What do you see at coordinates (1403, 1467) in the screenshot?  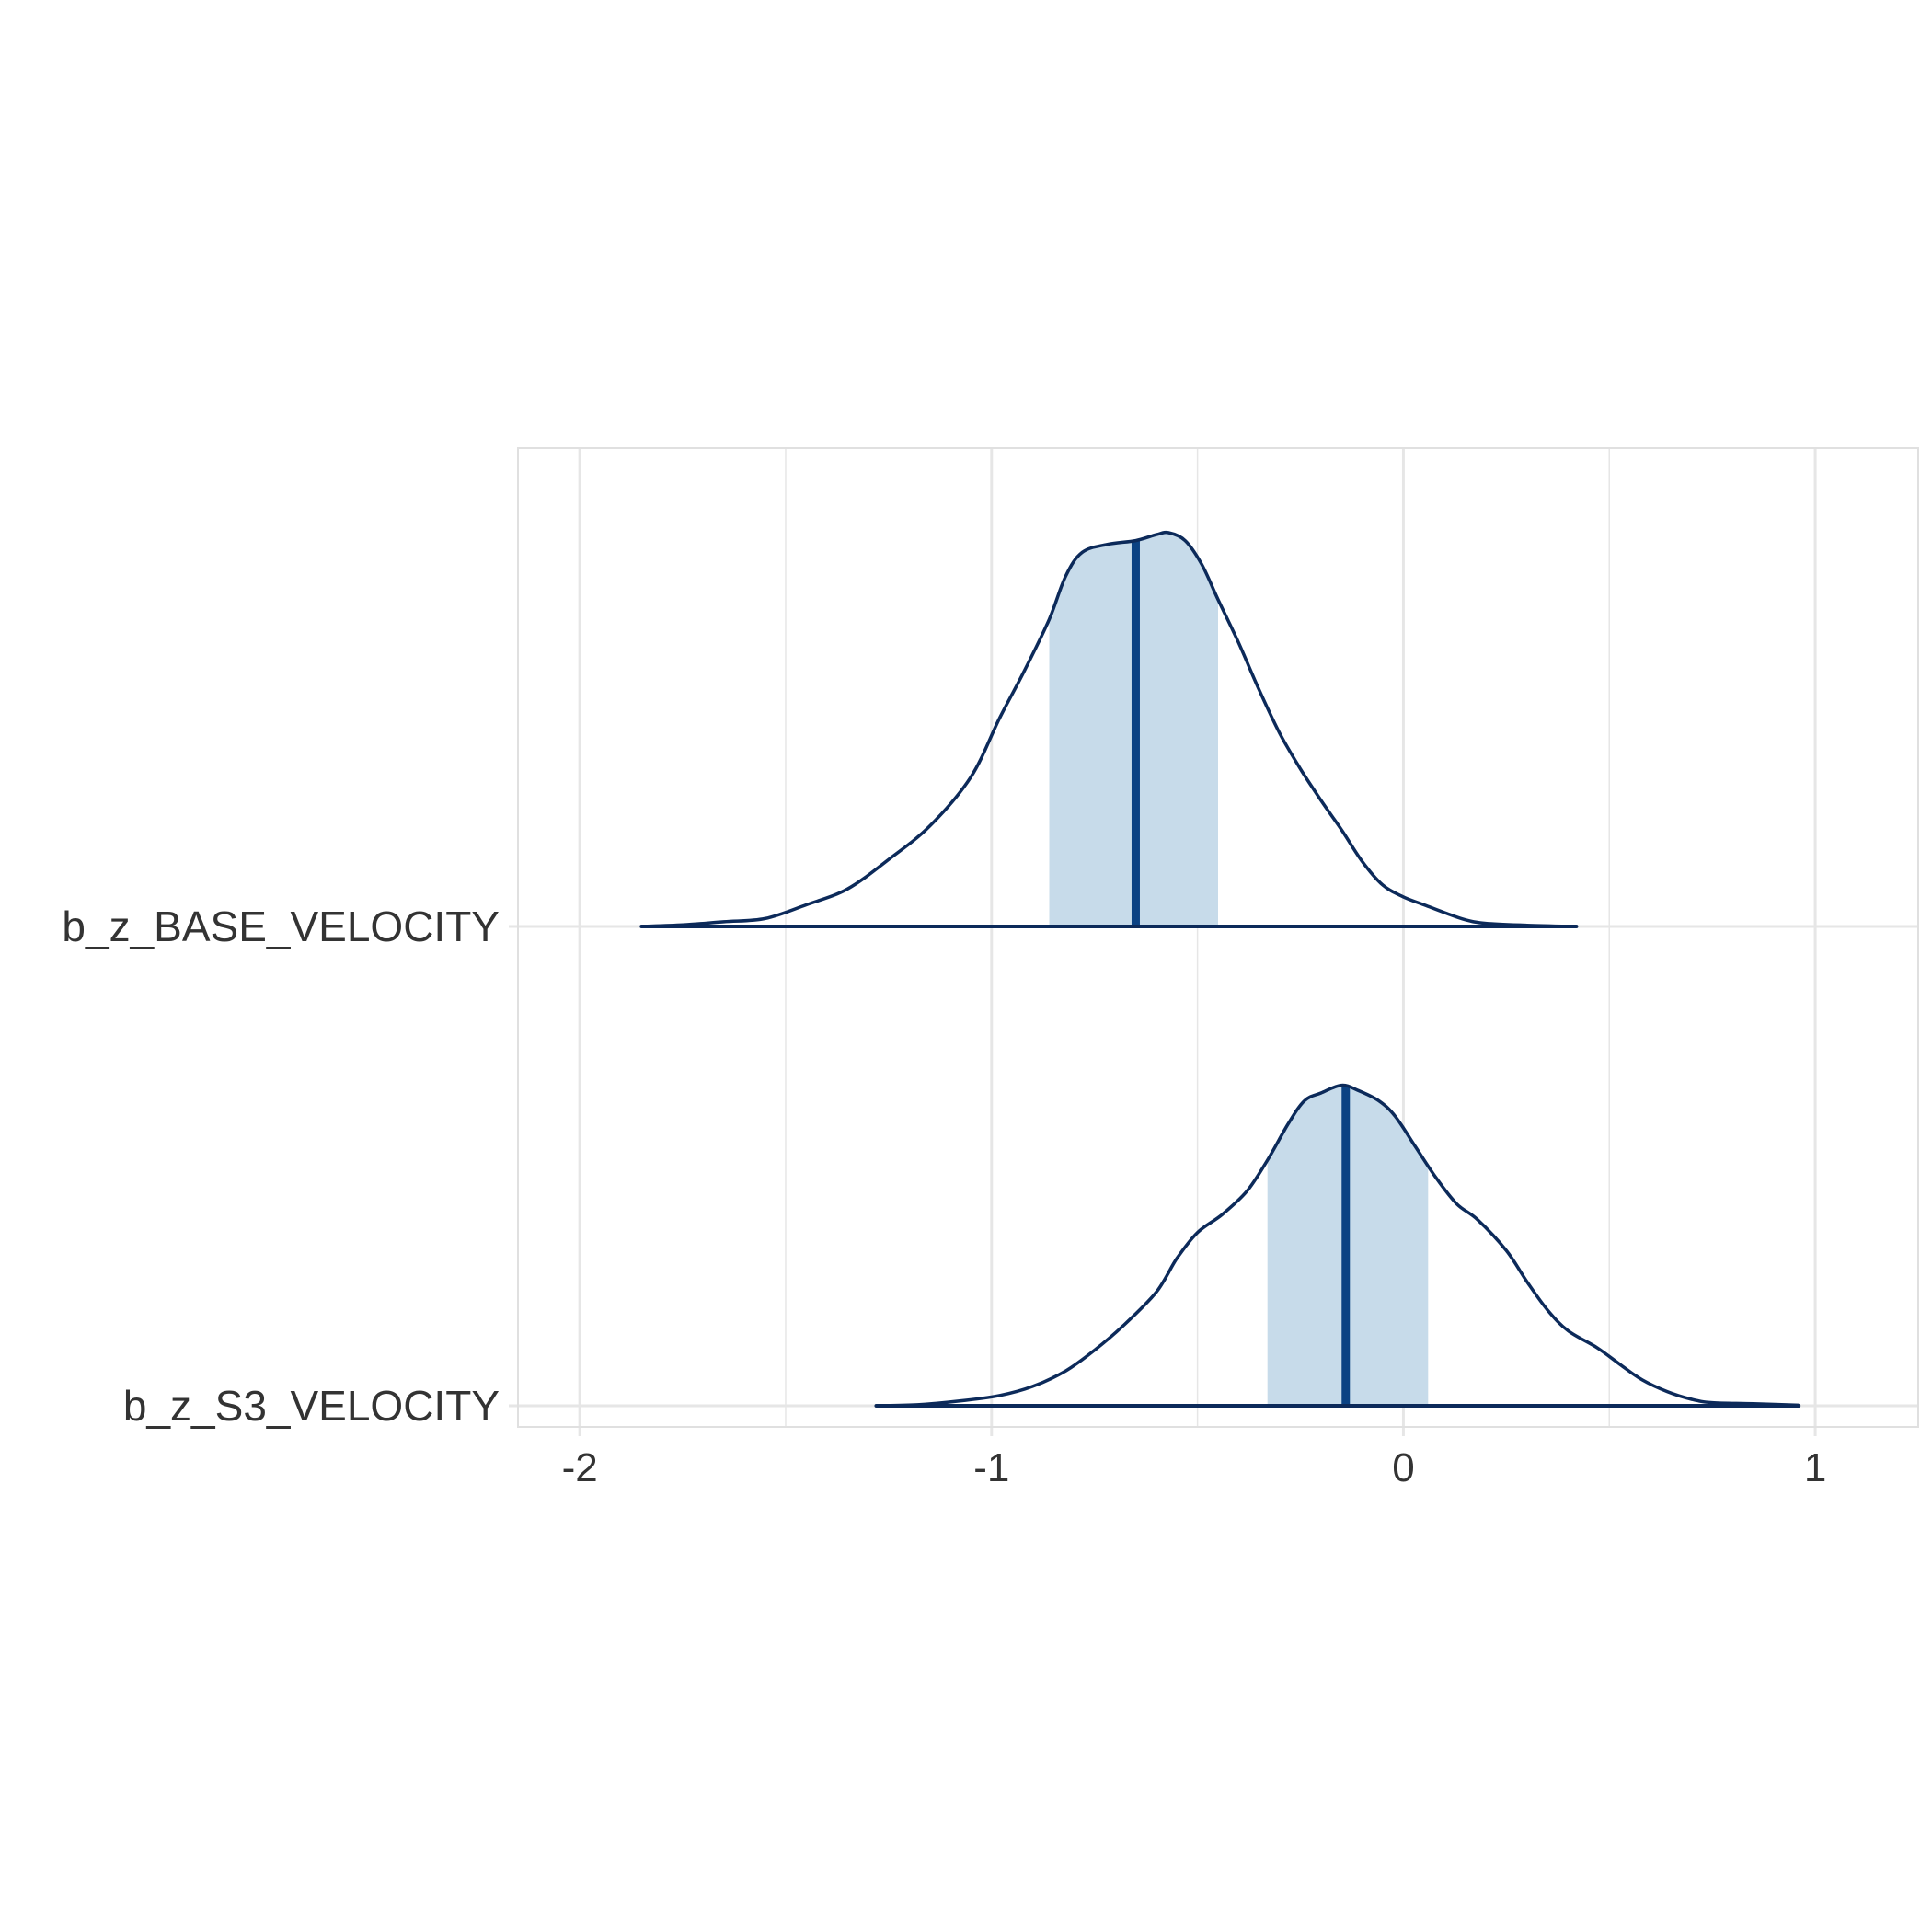 I see `x-tick-label: 0` at bounding box center [1403, 1467].